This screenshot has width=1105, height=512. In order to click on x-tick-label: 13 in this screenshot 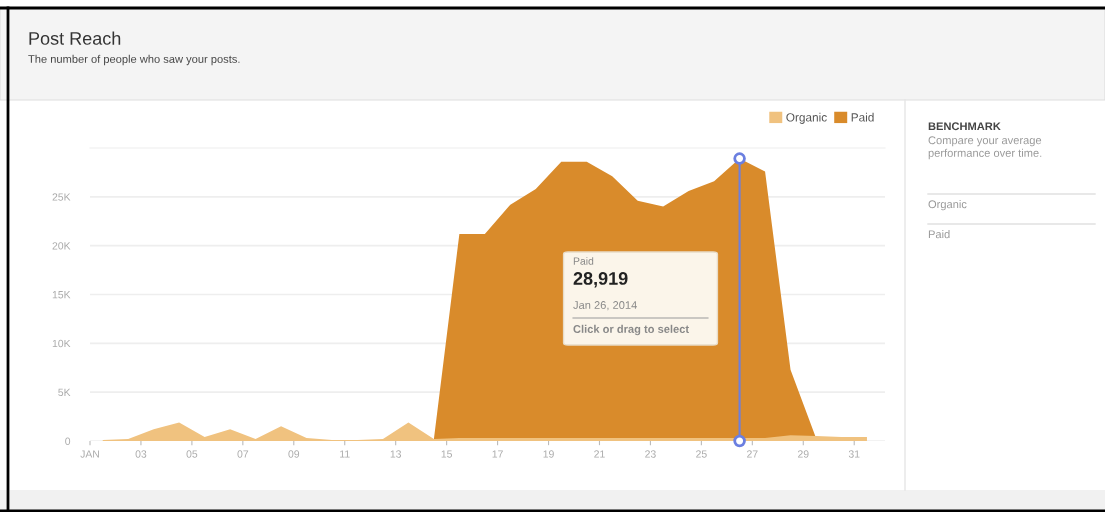, I will do `click(396, 454)`.